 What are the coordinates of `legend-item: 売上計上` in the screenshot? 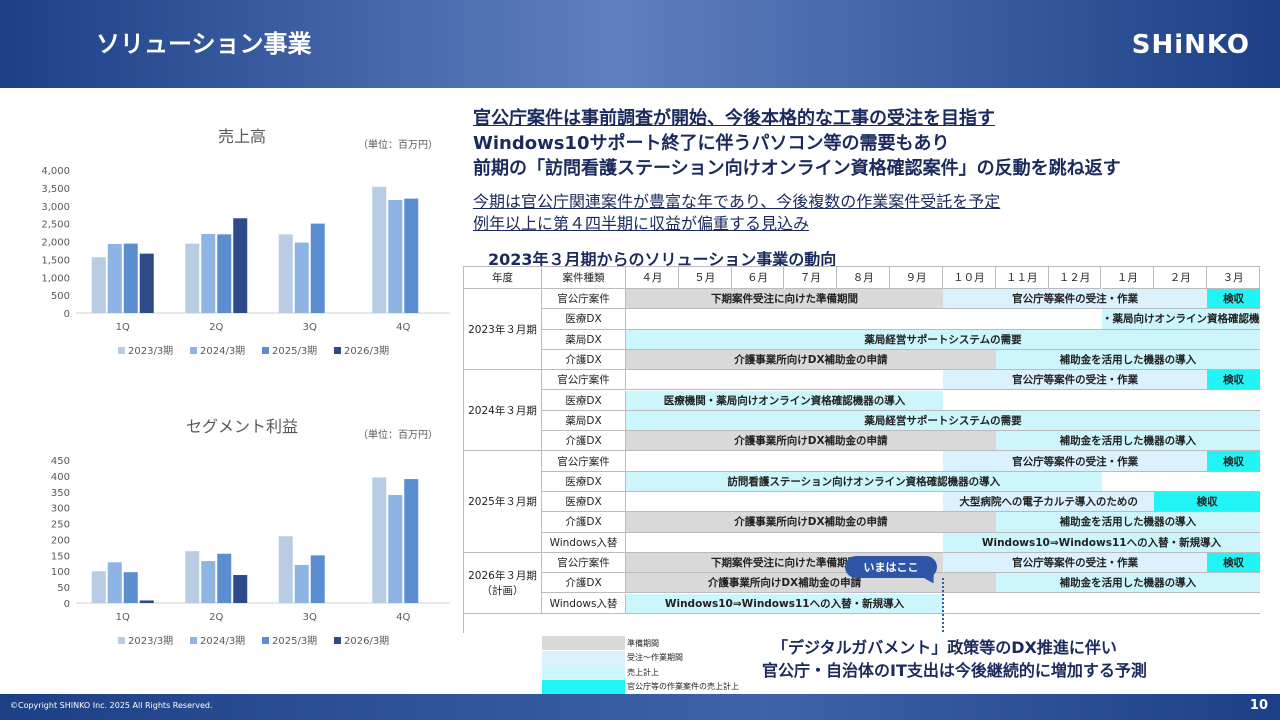 It's located at (600, 672).